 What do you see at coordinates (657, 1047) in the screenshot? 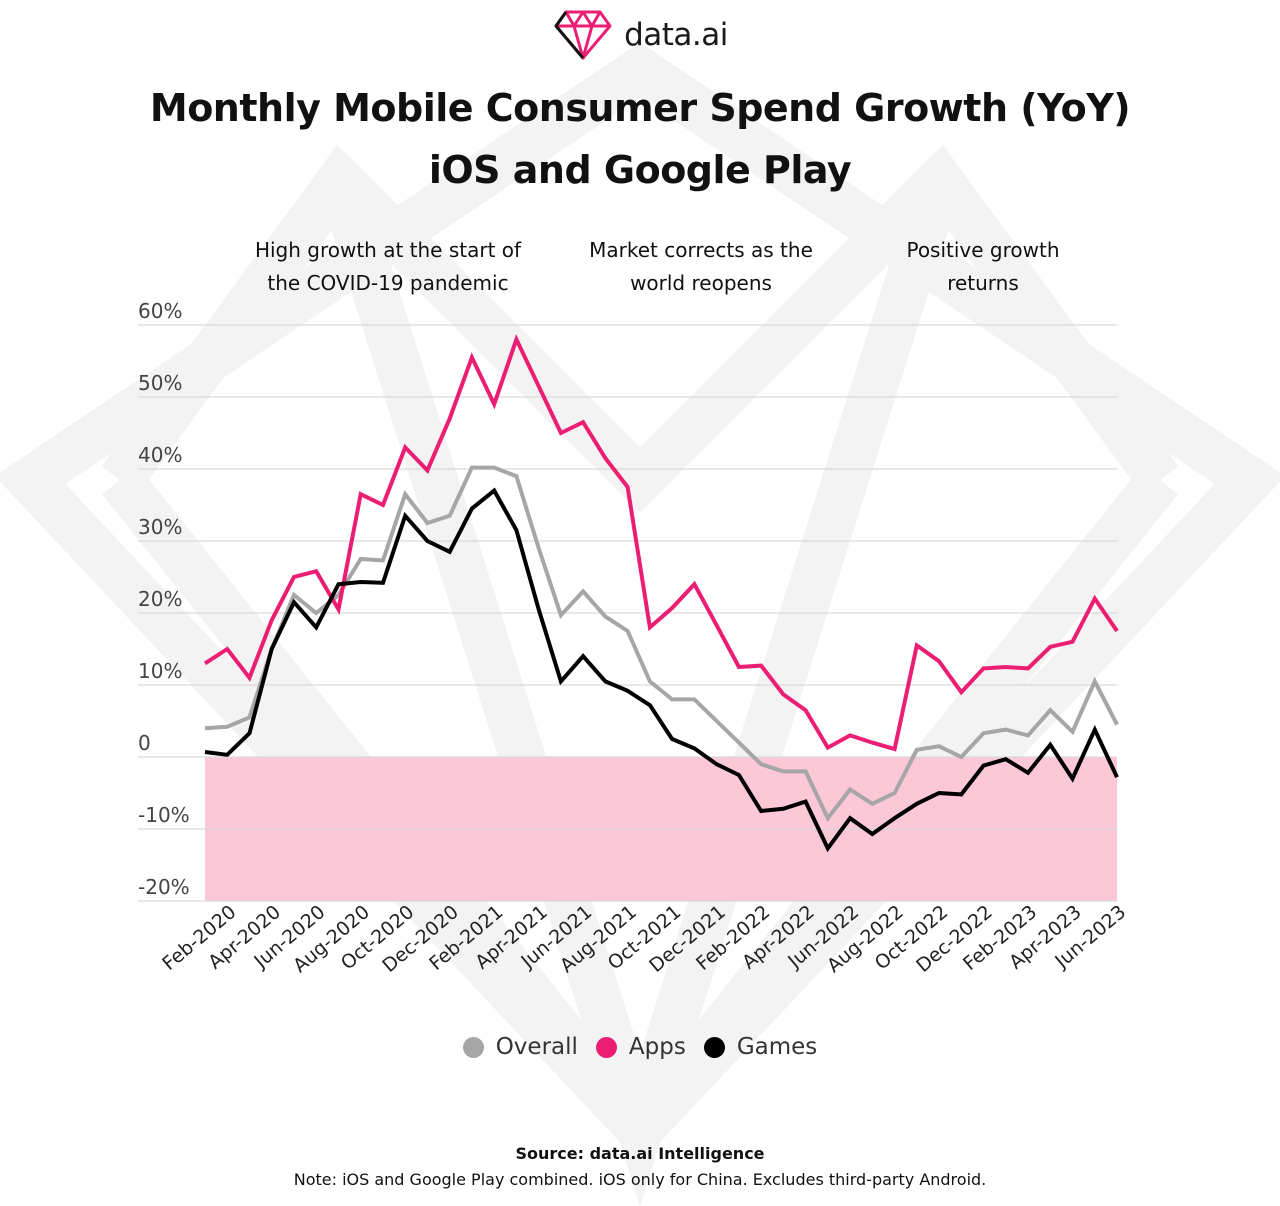
I see `legend-label-apps: Apps` at bounding box center [657, 1047].